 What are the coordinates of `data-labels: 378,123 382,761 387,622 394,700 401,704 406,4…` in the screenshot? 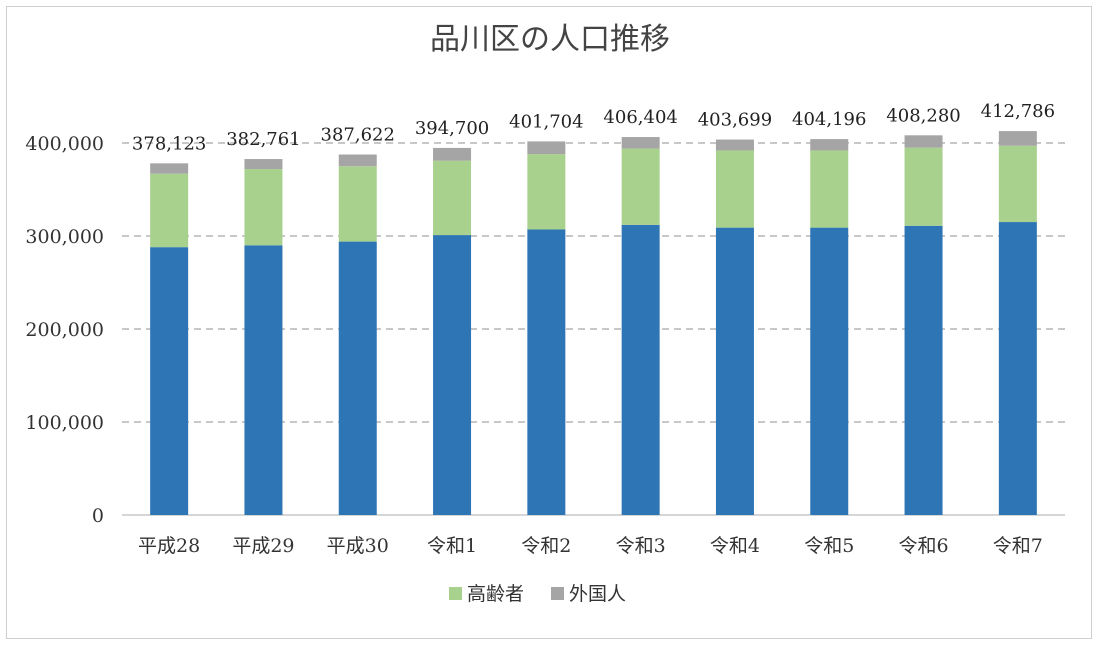 It's located at (593, 127).